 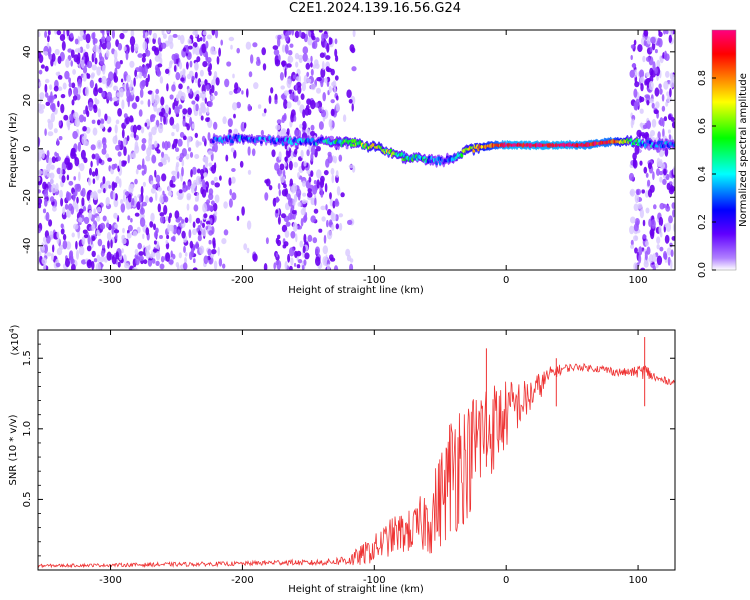 I want to click on heatmap-y-label: Frequency (Hz), so click(x=13, y=150).